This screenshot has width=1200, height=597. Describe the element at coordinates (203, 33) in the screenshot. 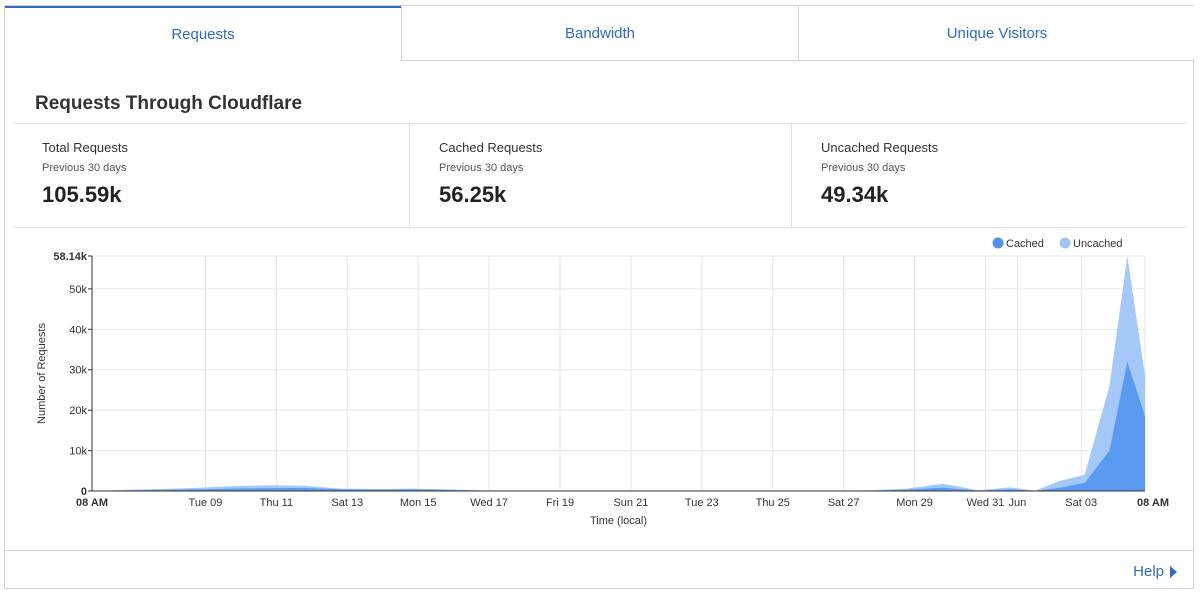

I see `tab-requests: Requests` at that location.